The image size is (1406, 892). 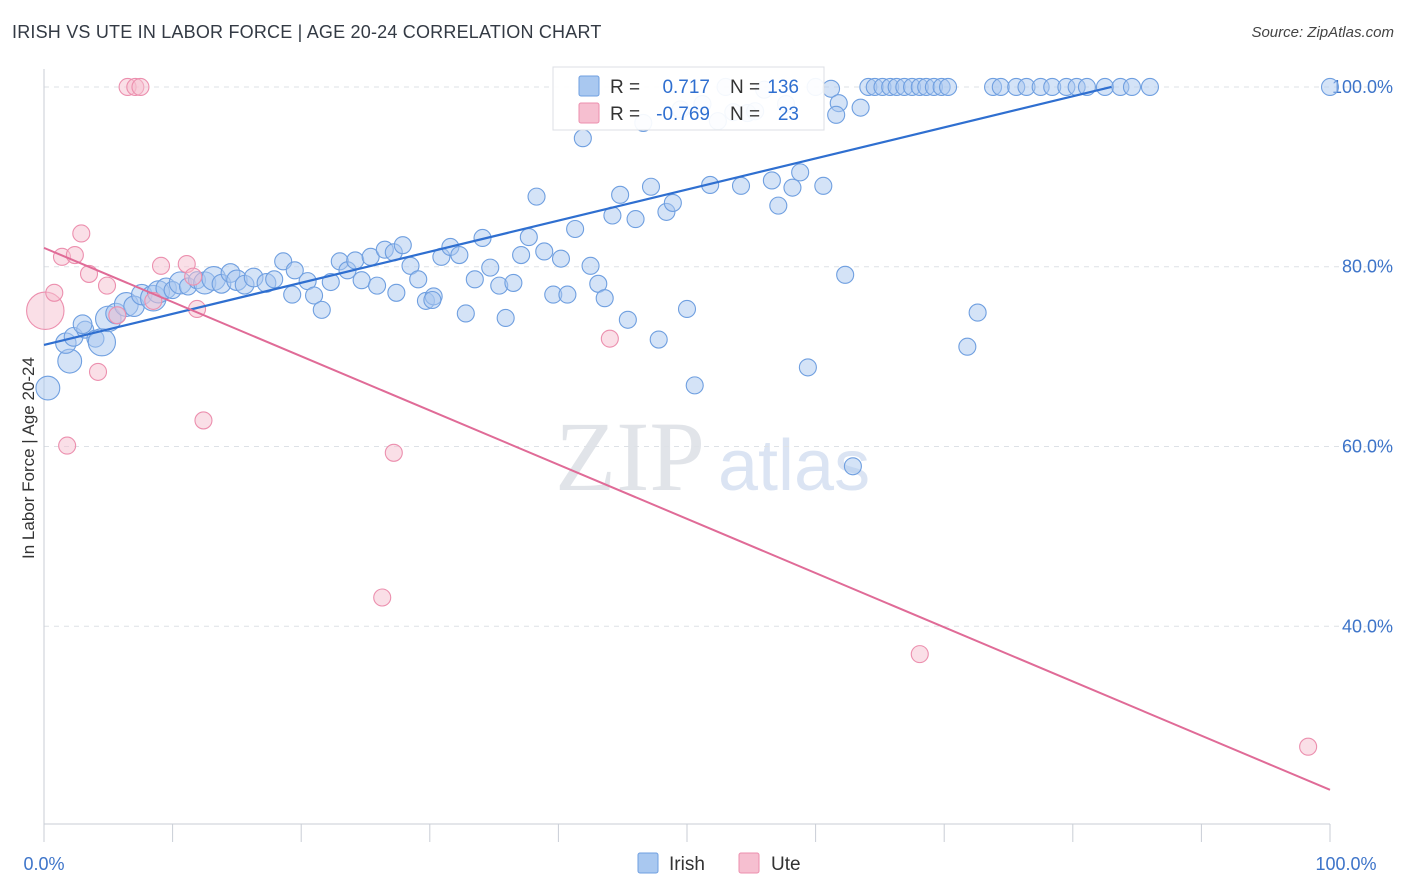 What do you see at coordinates (719, 863) in the screenshot?
I see `bottom-legend: Irish Ute` at bounding box center [719, 863].